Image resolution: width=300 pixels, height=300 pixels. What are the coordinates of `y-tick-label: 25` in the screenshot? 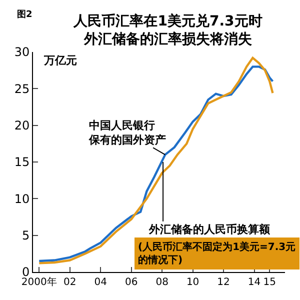 It's located at (22, 89).